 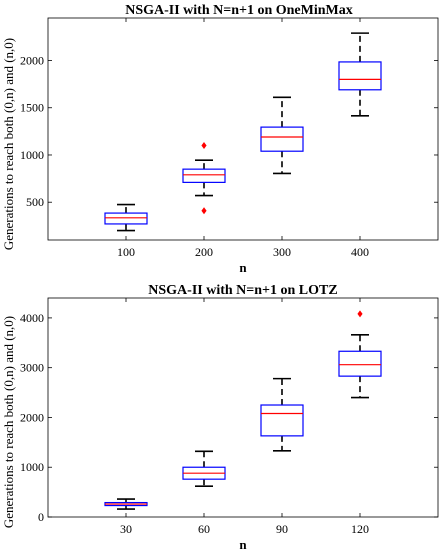 I want to click on x-tick-label: 200, so click(x=204, y=252).